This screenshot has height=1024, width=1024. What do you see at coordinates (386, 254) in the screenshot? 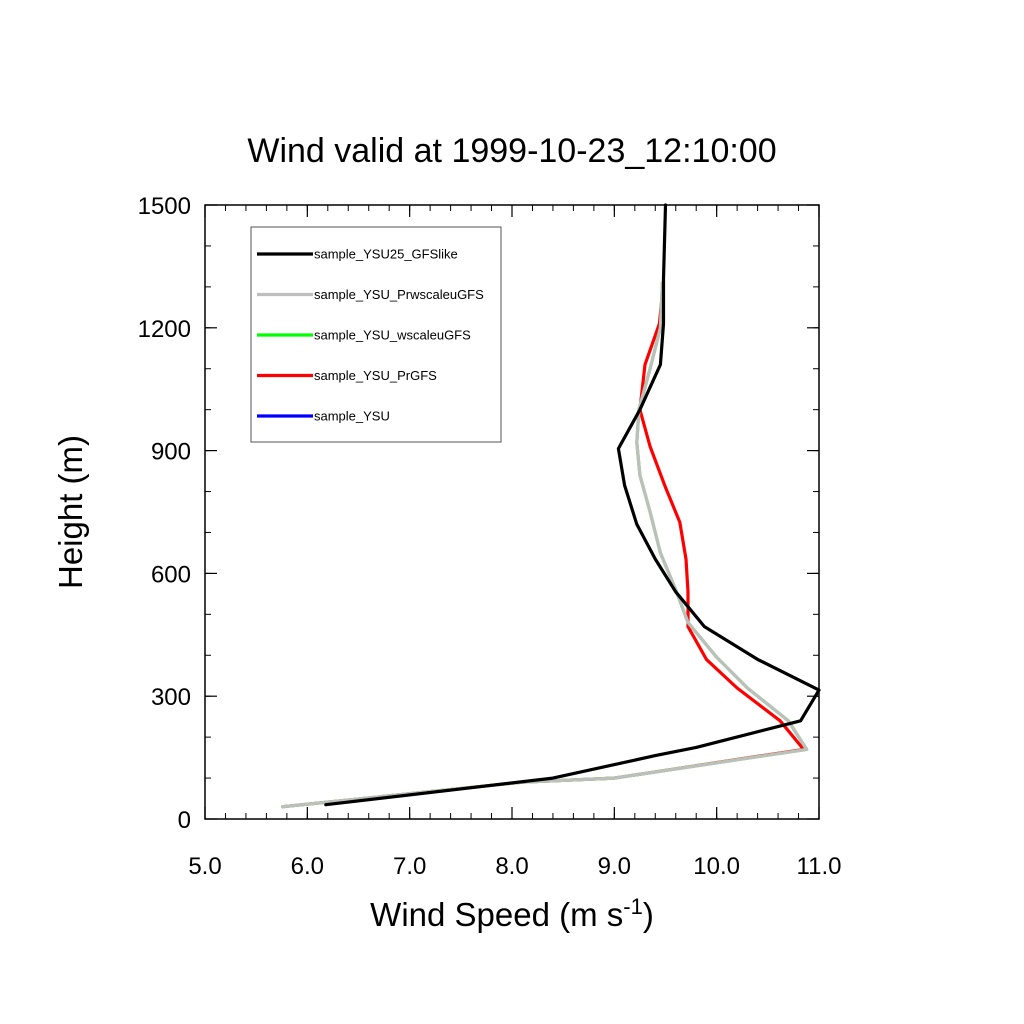
I see `legend-label: sample_YSU25_GFSlike` at bounding box center [386, 254].